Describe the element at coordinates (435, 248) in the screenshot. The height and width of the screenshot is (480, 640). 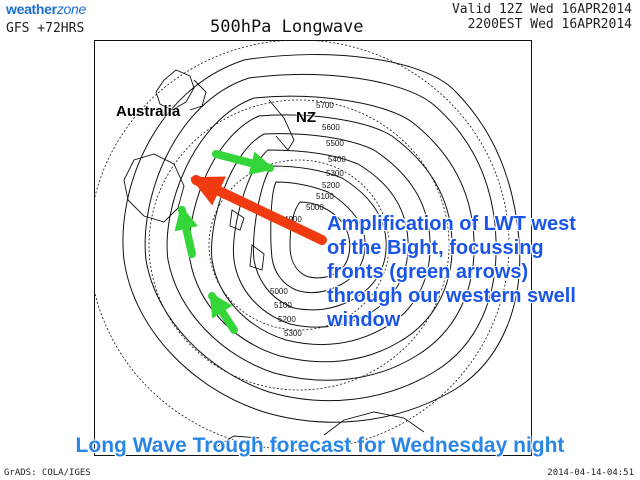
I see `annotation-line: of the Bight, focussing` at that location.